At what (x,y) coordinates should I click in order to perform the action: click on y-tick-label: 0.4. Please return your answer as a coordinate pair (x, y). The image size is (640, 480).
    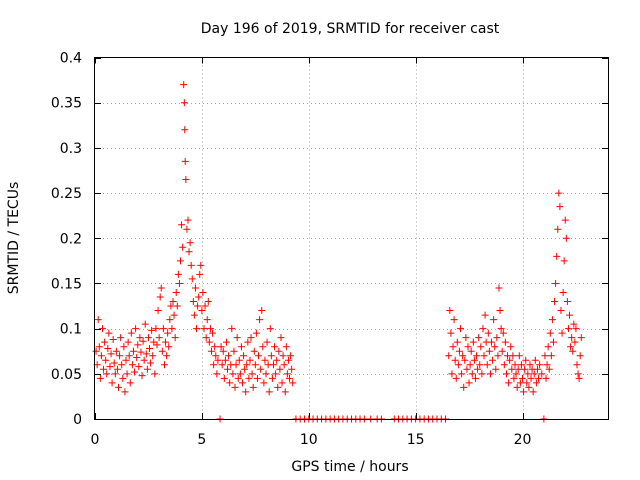
    Looking at the image, I should click on (71, 59).